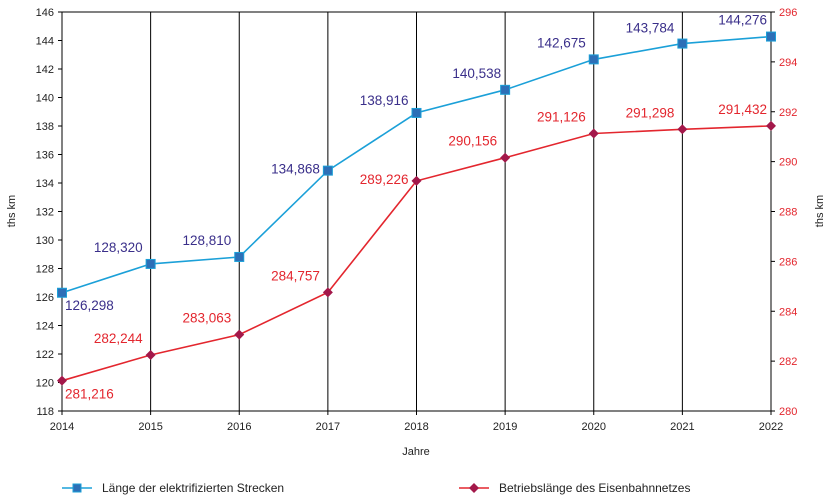  Describe the element at coordinates (45, 213) in the screenshot. I see `left-tick-label: 132` at that location.